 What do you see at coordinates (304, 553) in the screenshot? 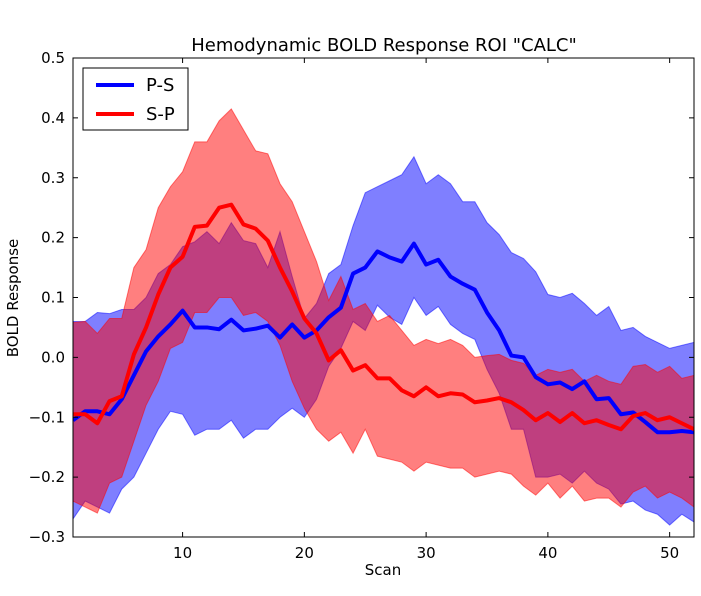
I see `x-tick-label: 20` at bounding box center [304, 553].